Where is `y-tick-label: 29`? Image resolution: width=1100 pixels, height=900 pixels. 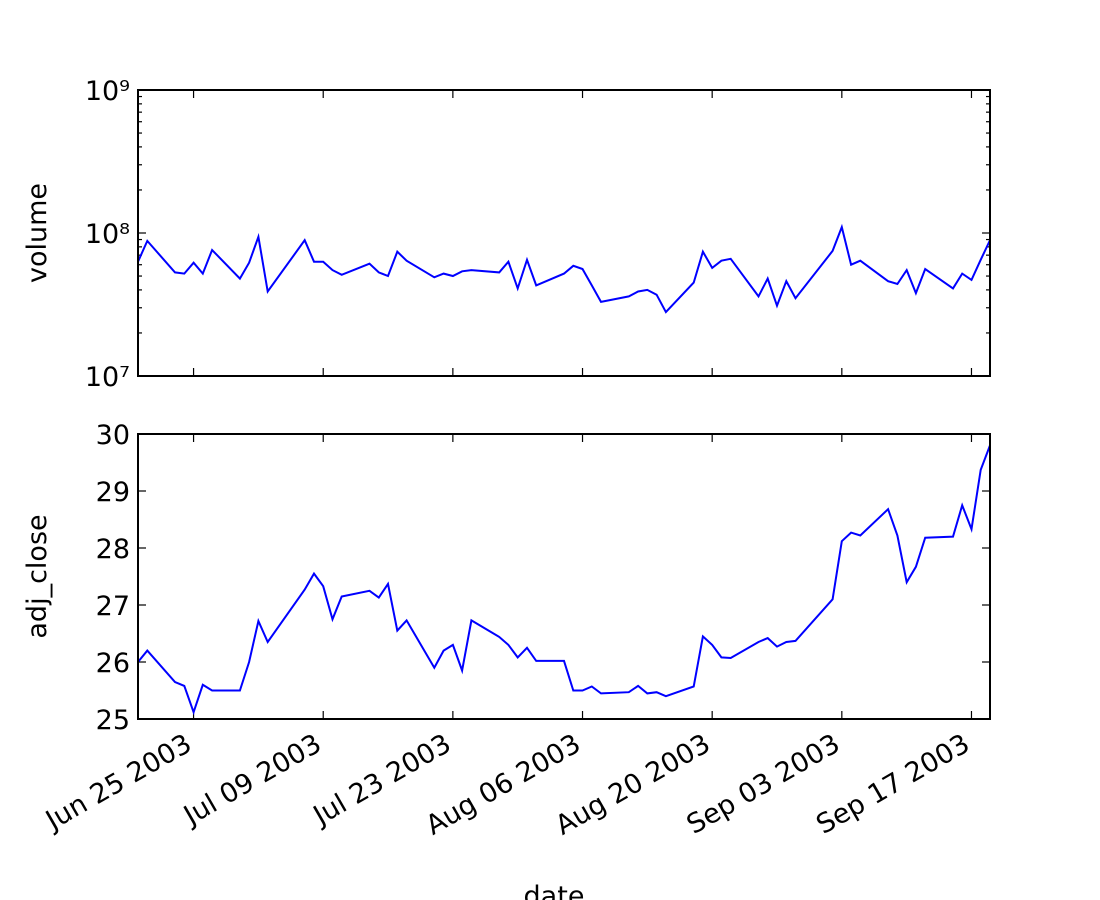 y-tick-label: 29 is located at coordinates (113, 492).